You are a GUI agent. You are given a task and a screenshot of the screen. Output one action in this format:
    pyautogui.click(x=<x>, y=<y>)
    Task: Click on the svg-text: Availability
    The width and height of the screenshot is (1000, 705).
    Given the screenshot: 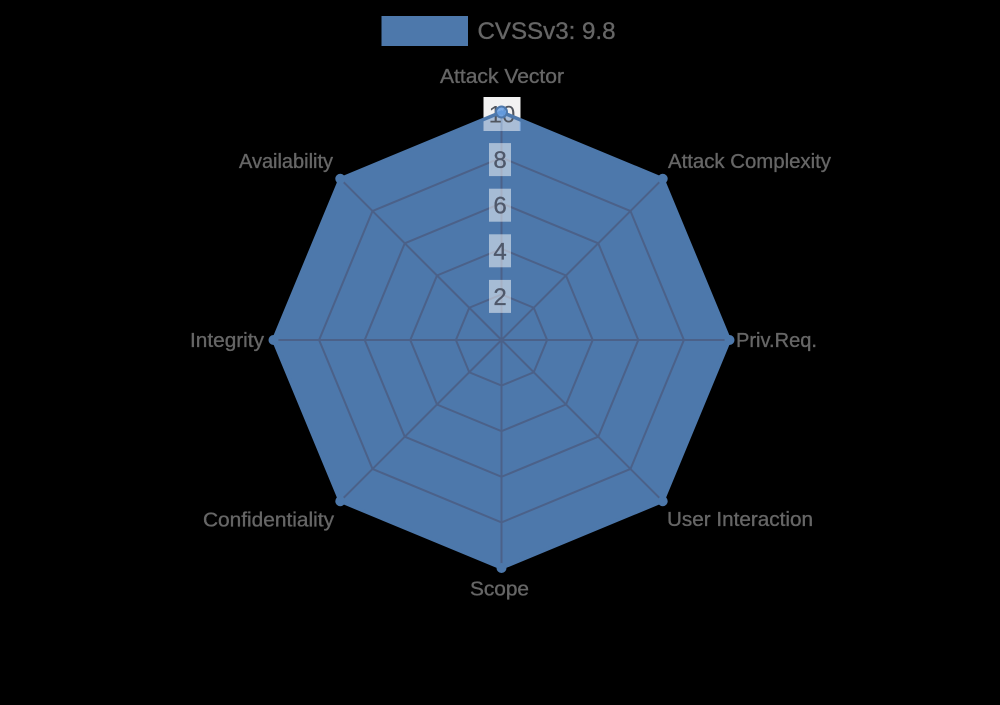 What is the action you would take?
    pyautogui.click(x=286, y=162)
    